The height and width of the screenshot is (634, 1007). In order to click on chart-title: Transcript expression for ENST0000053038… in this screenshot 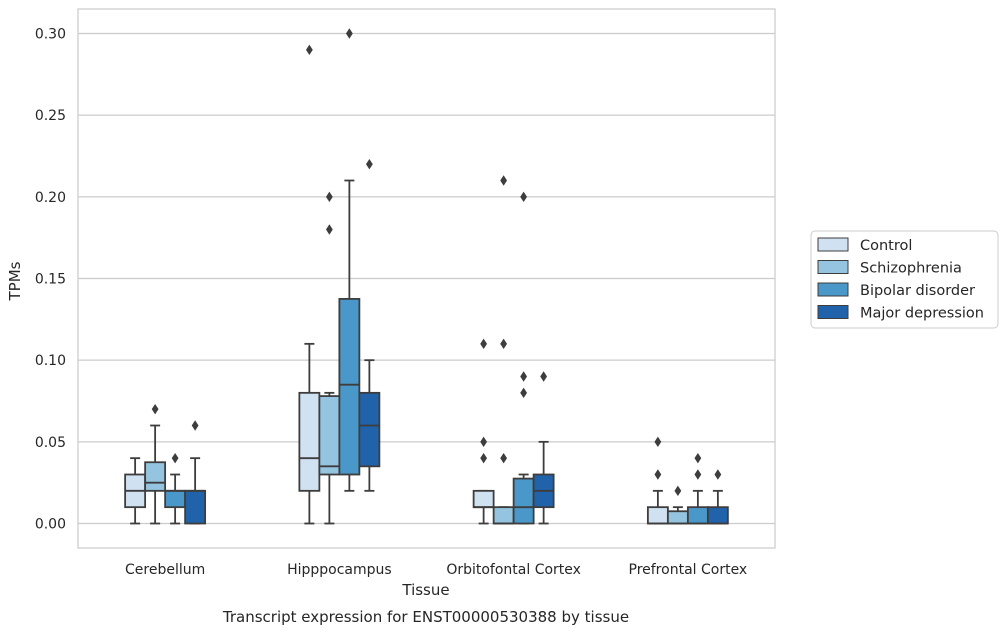, I will do `click(425, 617)`.